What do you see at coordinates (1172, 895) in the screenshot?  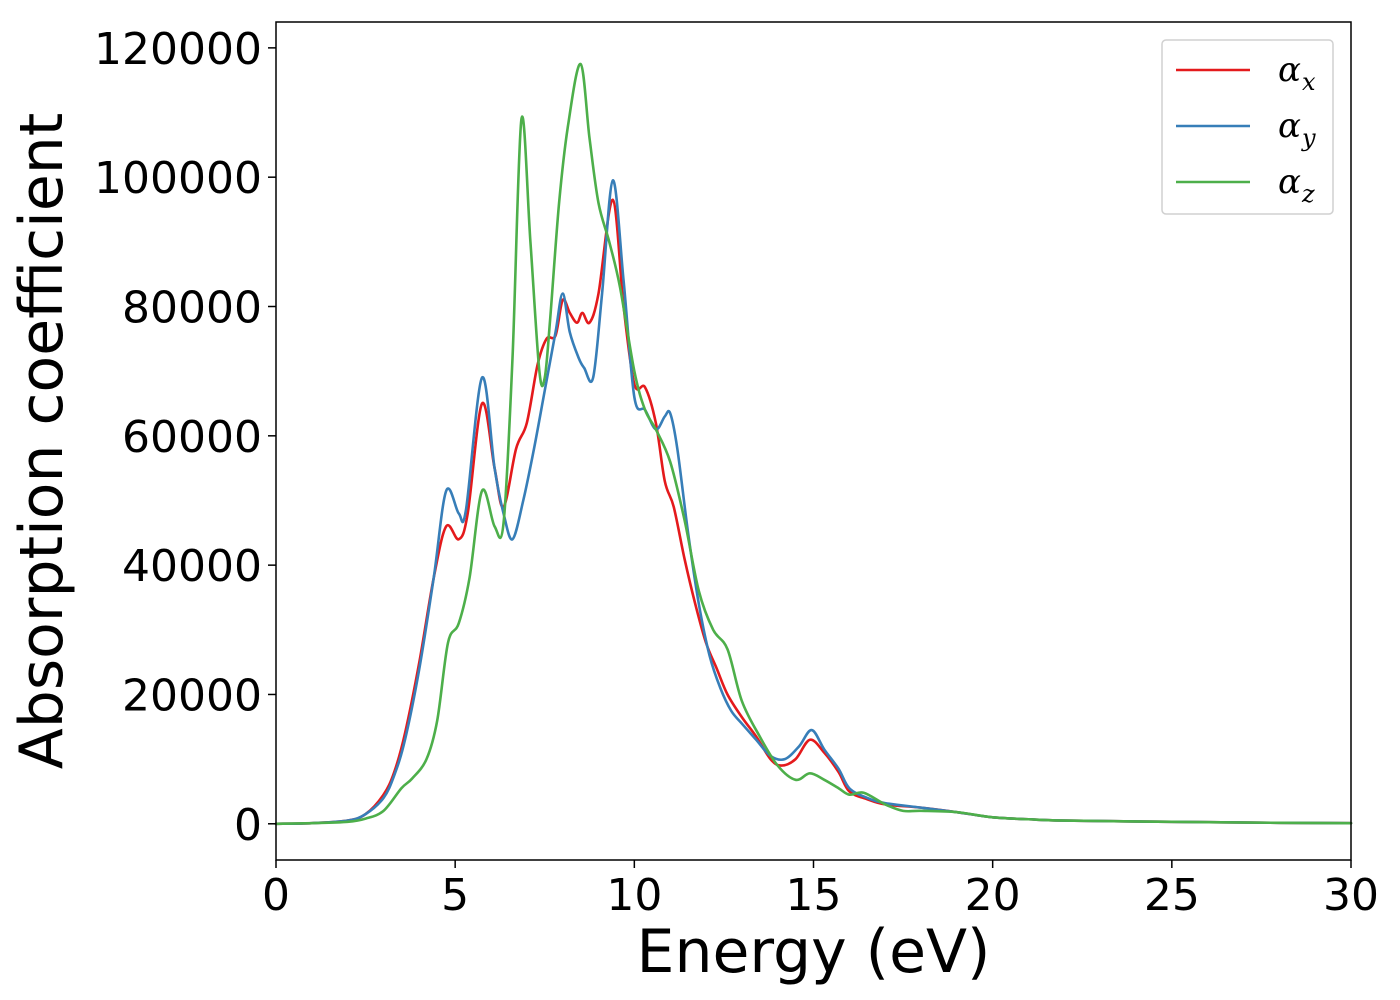 I see `x-tick-label: 25` at bounding box center [1172, 895].